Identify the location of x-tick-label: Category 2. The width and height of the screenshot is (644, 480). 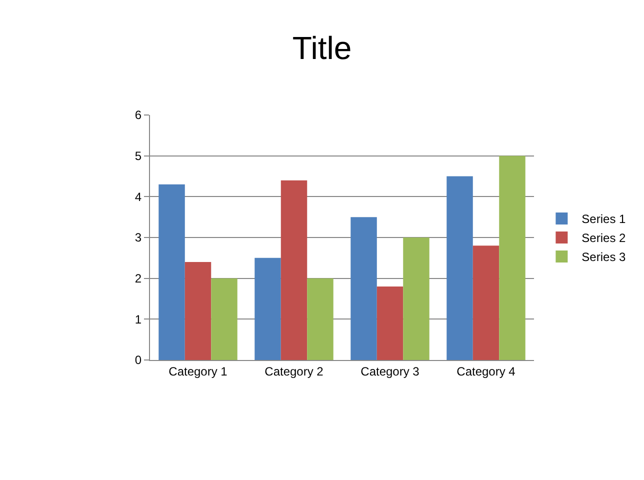
(294, 371).